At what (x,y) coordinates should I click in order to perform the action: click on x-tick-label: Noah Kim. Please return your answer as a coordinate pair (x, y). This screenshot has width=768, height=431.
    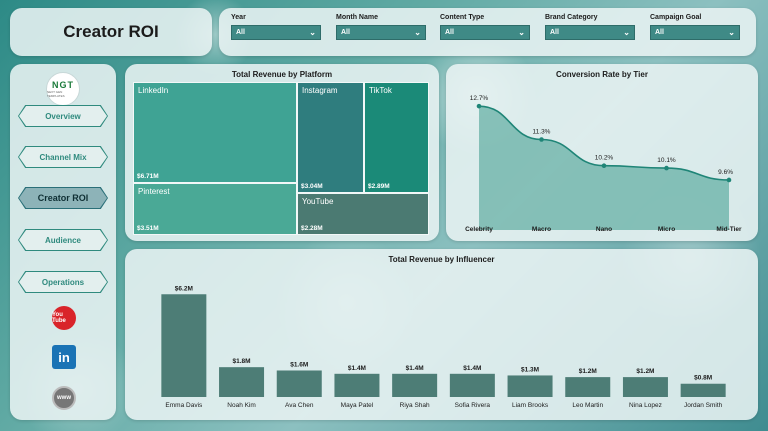
    Looking at the image, I should click on (241, 405).